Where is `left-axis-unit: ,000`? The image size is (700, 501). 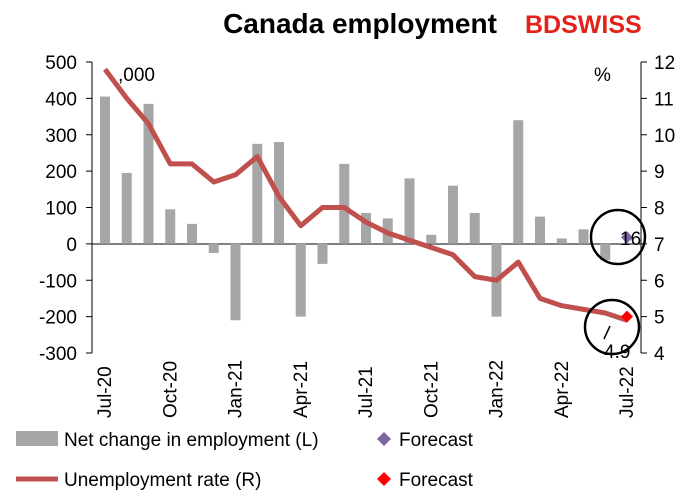 left-axis-unit: ,000 is located at coordinates (136, 75).